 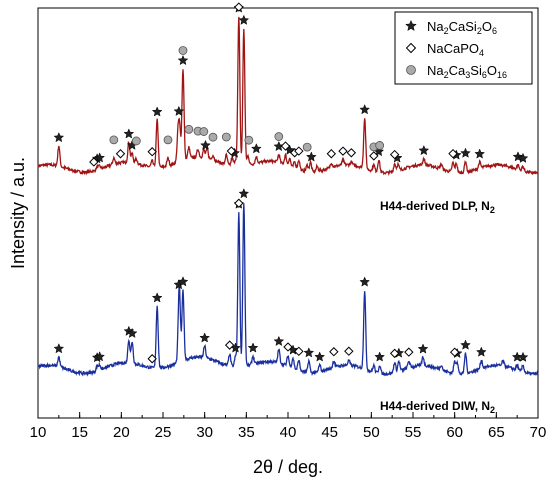 What do you see at coordinates (492, 410) in the screenshot?
I see `diw-label-sub: 2` at bounding box center [492, 410].